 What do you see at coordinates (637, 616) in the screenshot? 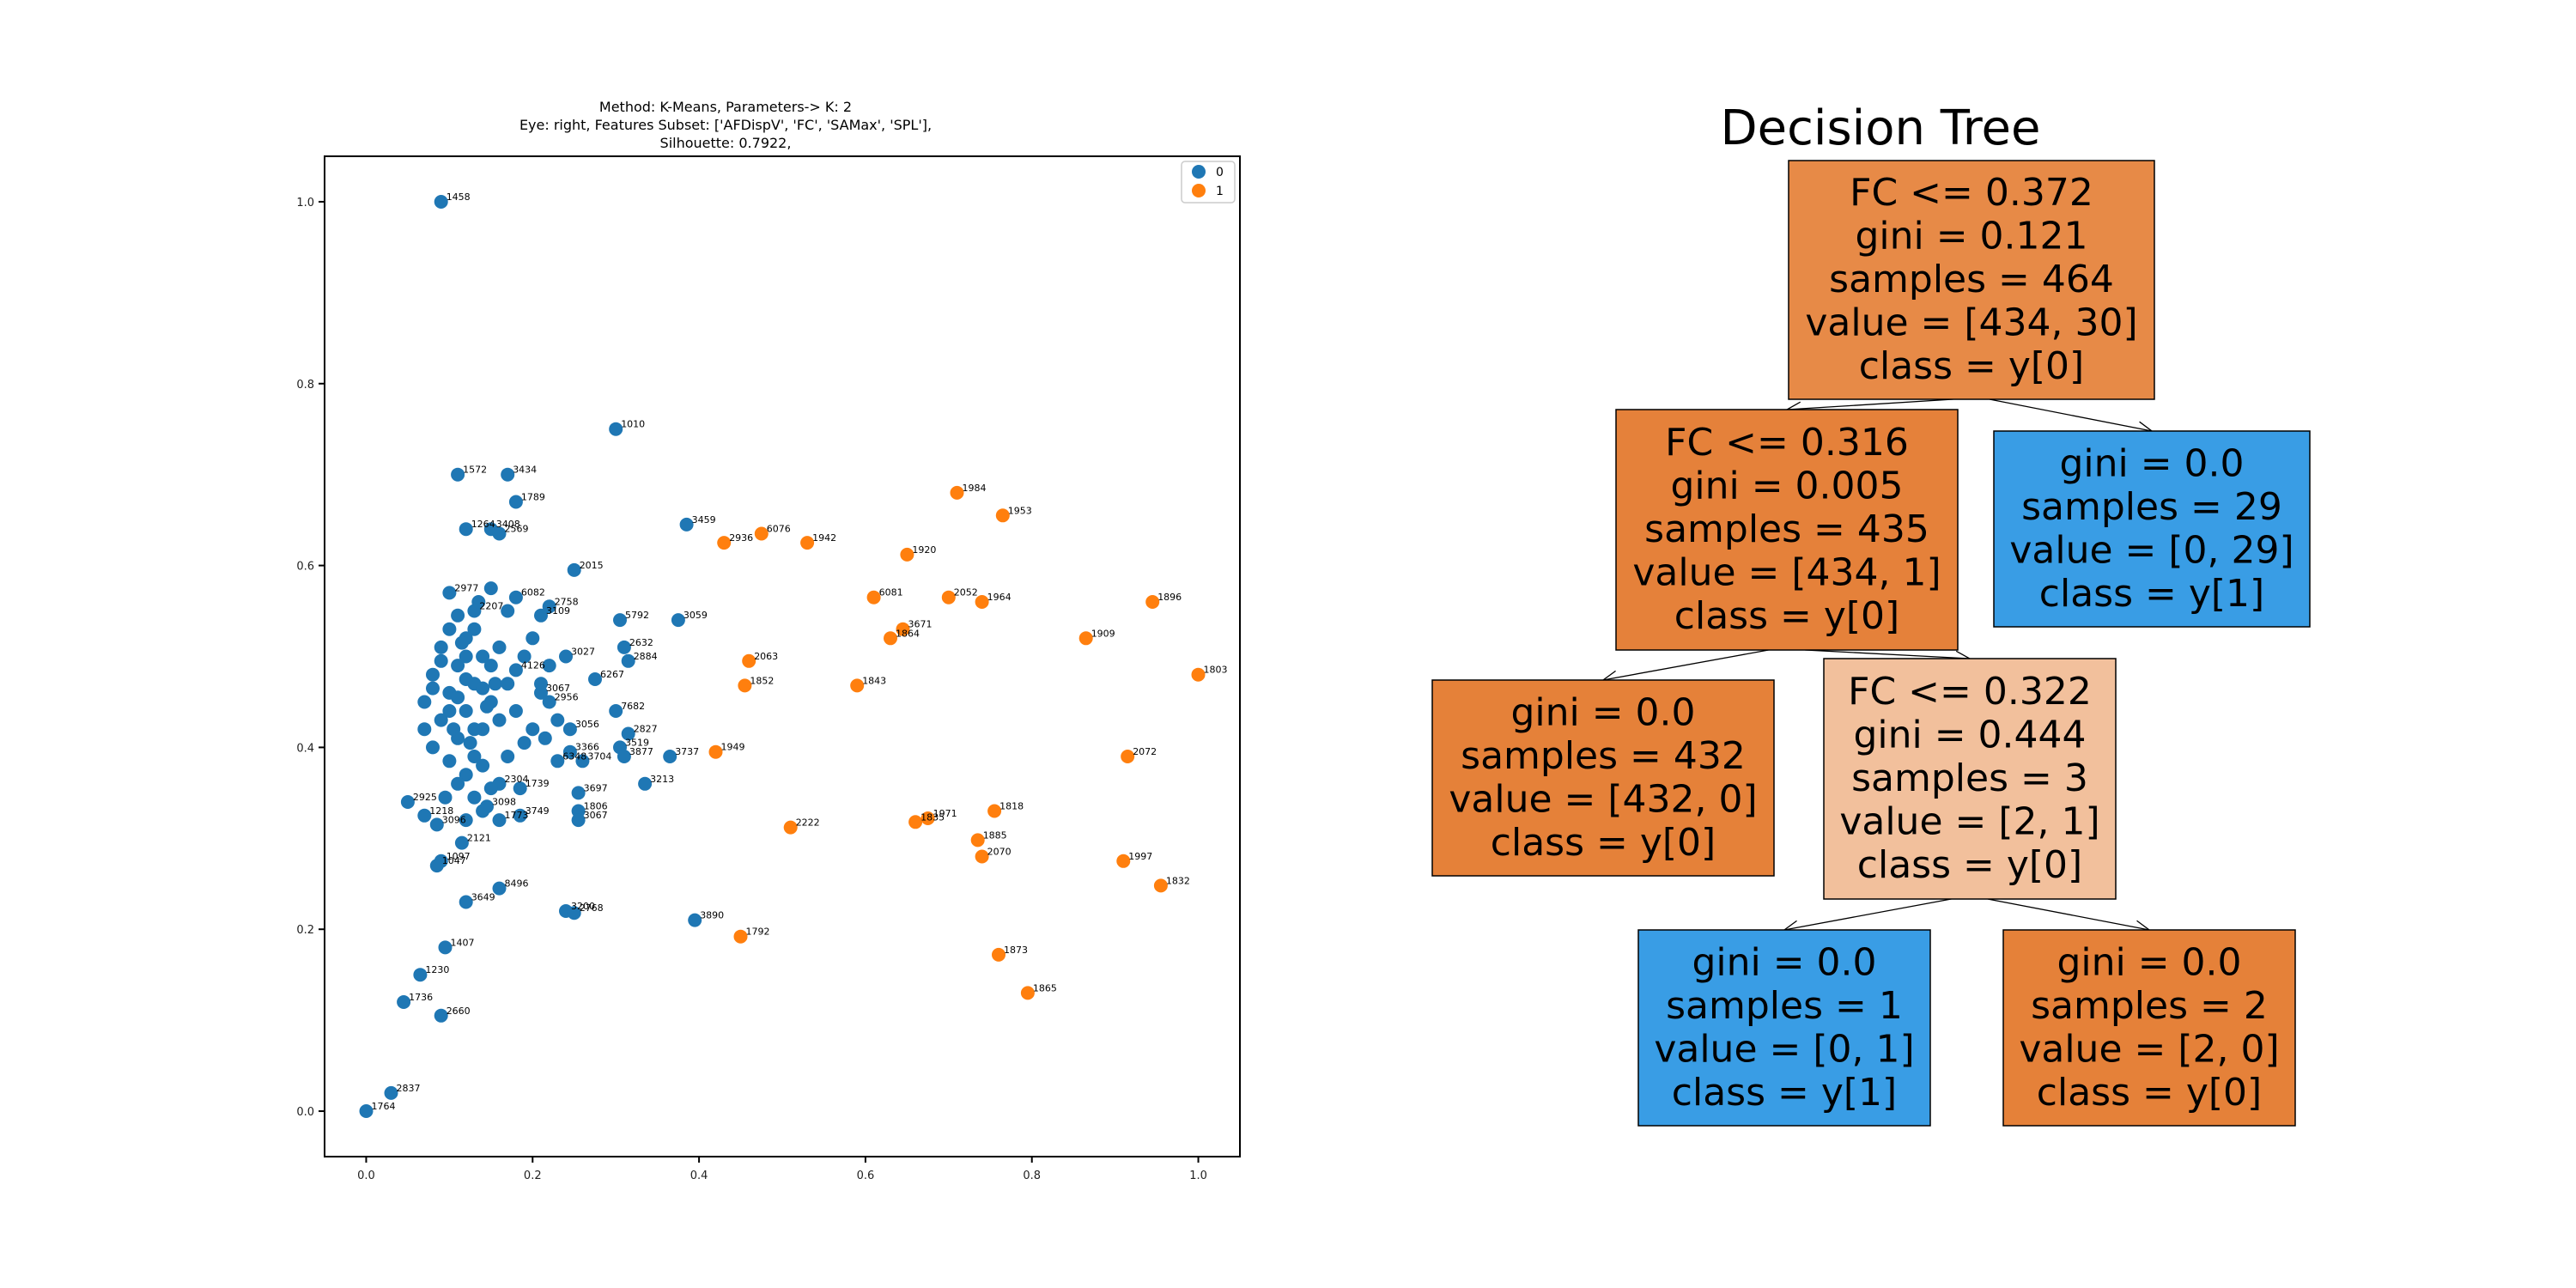
I see `scatter-point-label: 5792` at bounding box center [637, 616].